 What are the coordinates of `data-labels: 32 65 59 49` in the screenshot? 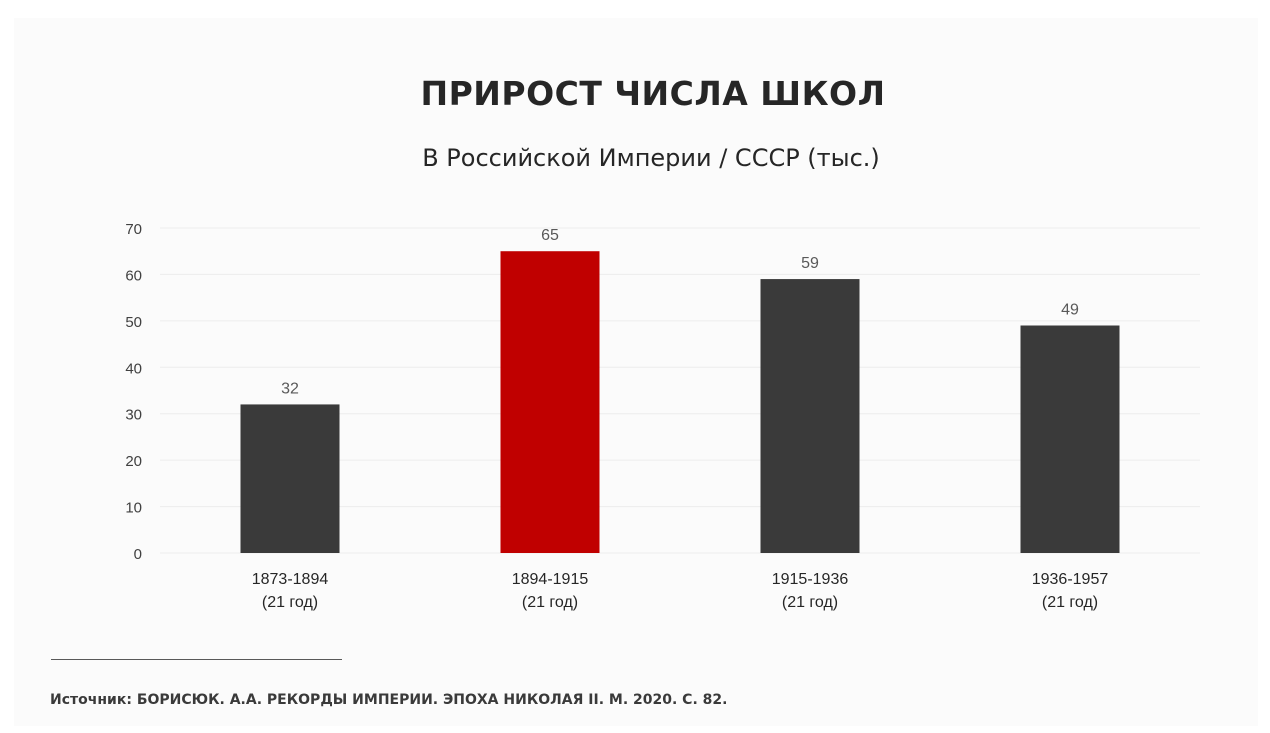 It's located at (680, 312).